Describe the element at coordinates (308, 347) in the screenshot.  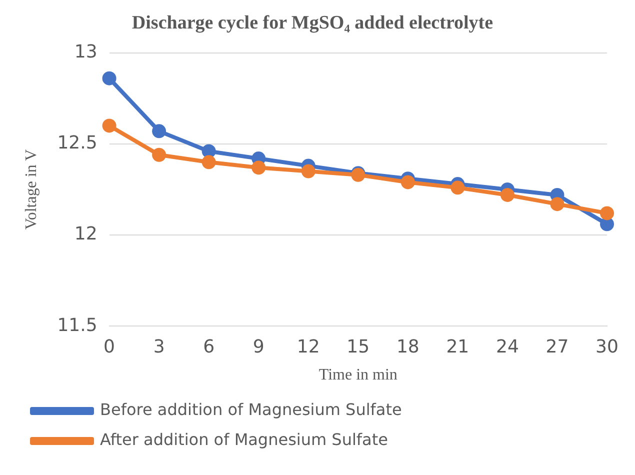
I see `x-tick-label: 12` at that location.